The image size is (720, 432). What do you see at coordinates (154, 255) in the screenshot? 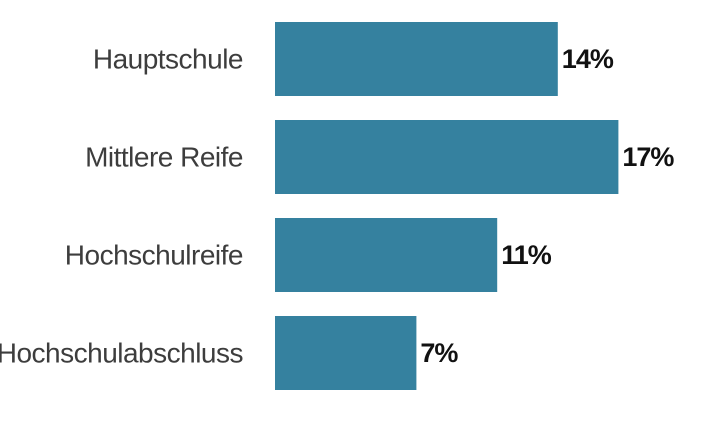
I see `category-label-hochschulreife: Hochschulreife` at bounding box center [154, 255].